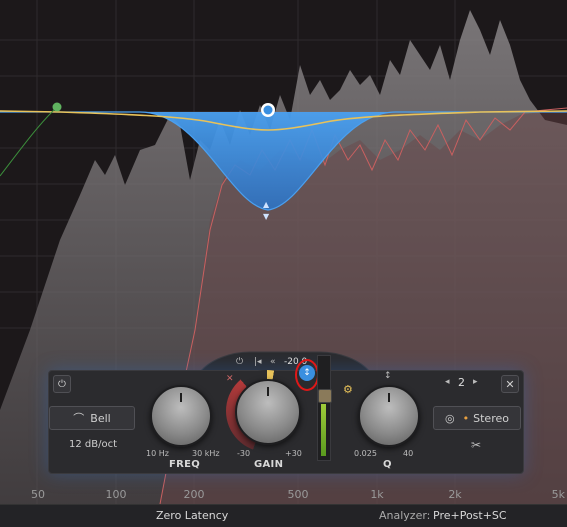  Describe the element at coordinates (447, 382) in the screenshot. I see `prev-band-icon: ◂` at that location.